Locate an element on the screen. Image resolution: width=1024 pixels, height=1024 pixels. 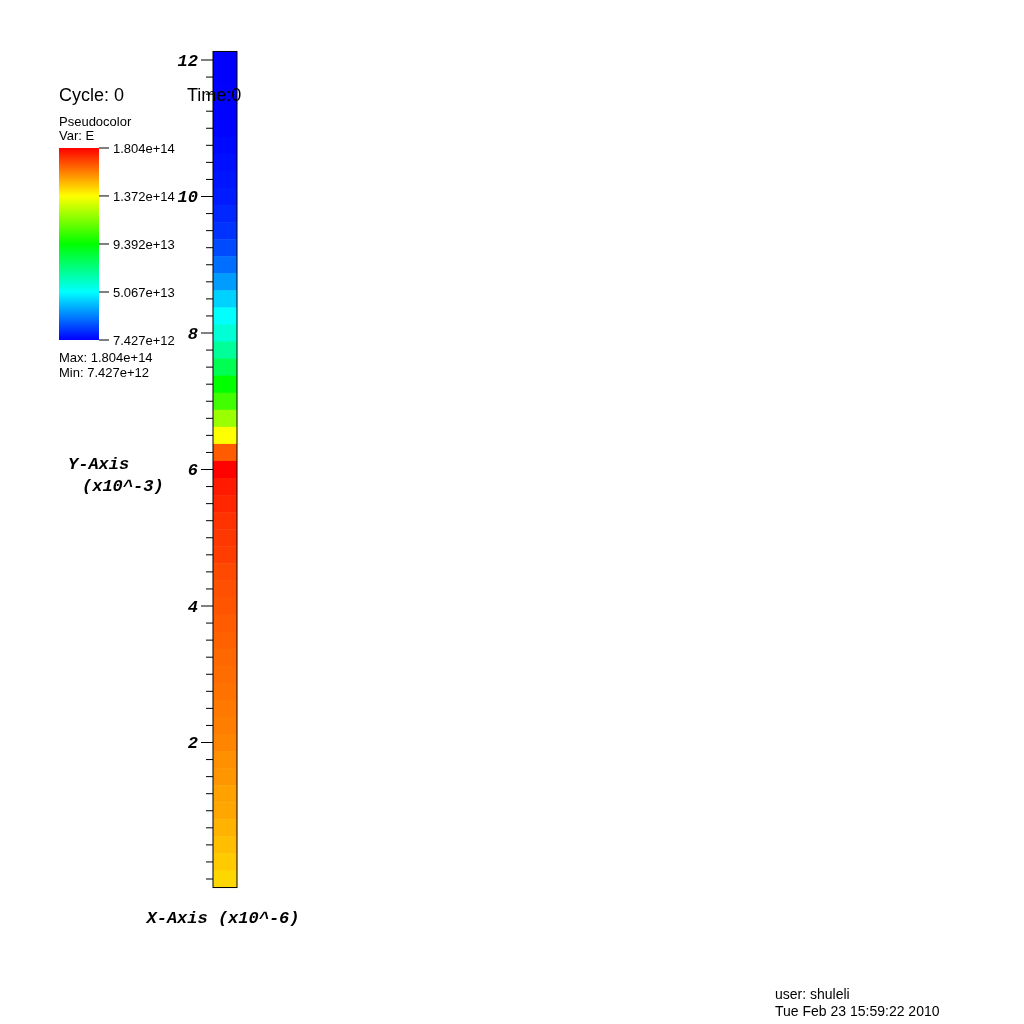
color-bar-title: Var: E is located at coordinates (77, 135).